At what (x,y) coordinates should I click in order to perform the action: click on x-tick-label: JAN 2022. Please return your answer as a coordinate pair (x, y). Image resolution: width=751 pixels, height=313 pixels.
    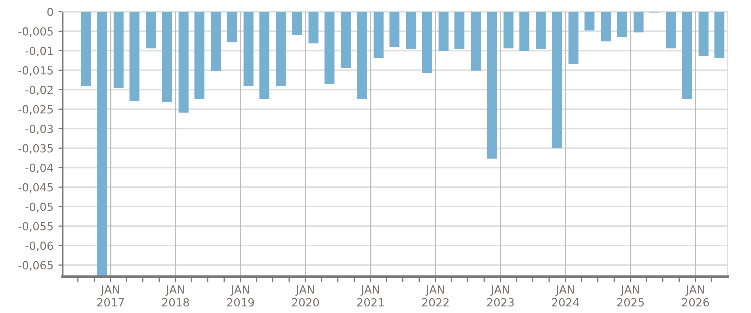
    Looking at the image, I should click on (435, 296).